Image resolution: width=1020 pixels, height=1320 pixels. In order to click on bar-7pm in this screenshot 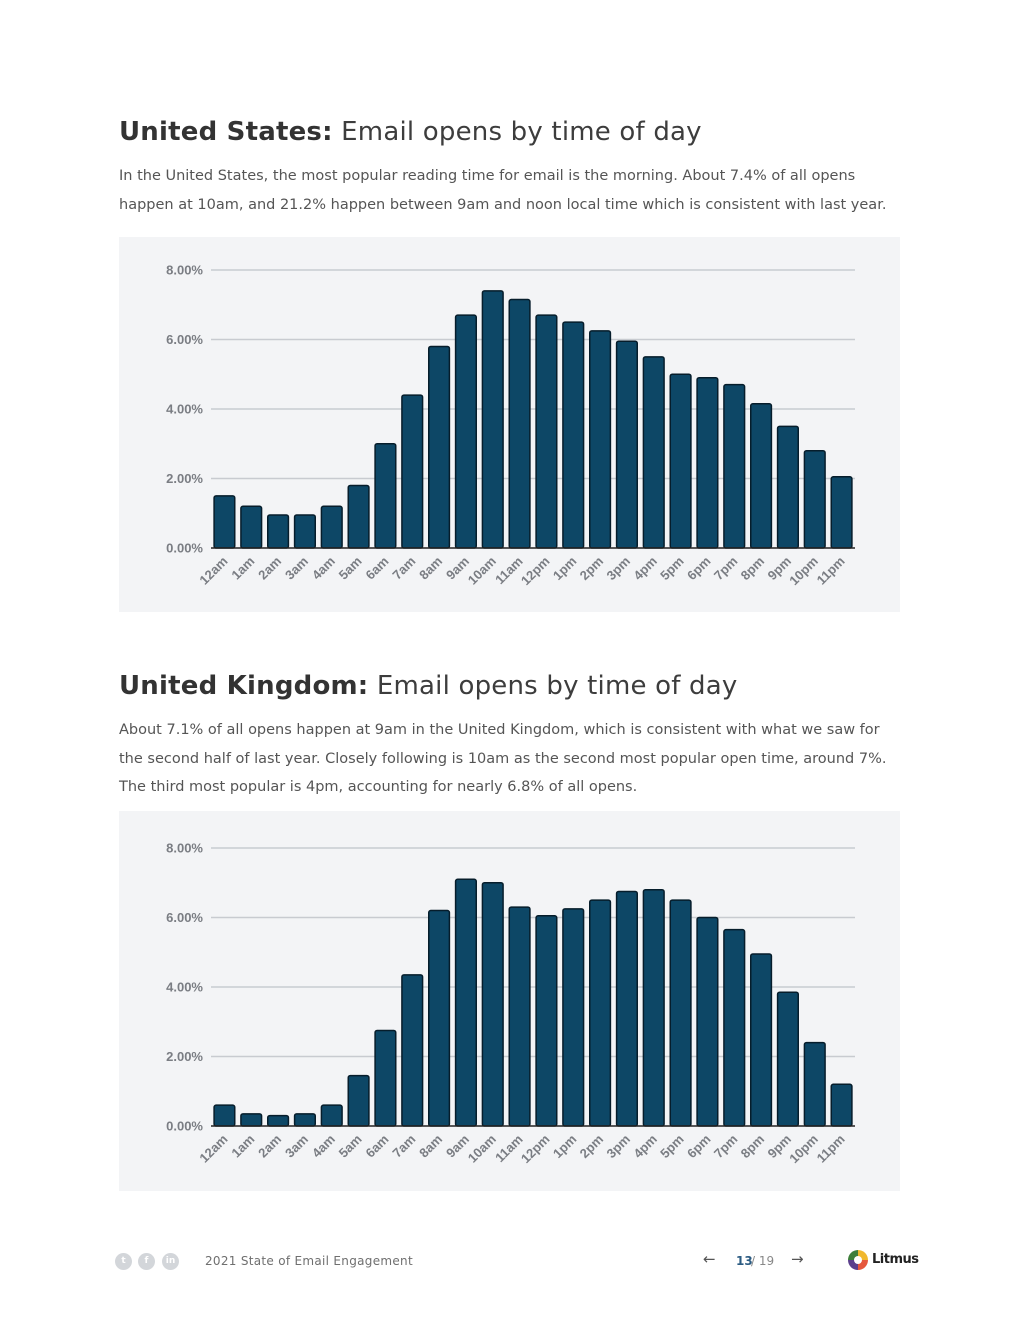, I will do `click(734, 1027)`.